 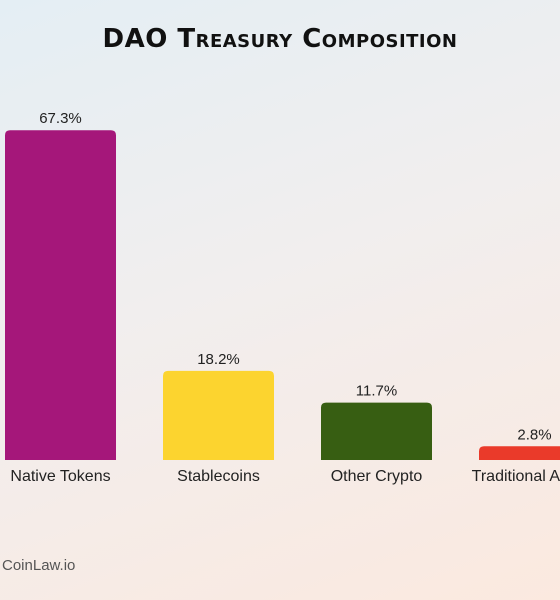 I want to click on bar-traditional-assets, so click(x=519, y=453).